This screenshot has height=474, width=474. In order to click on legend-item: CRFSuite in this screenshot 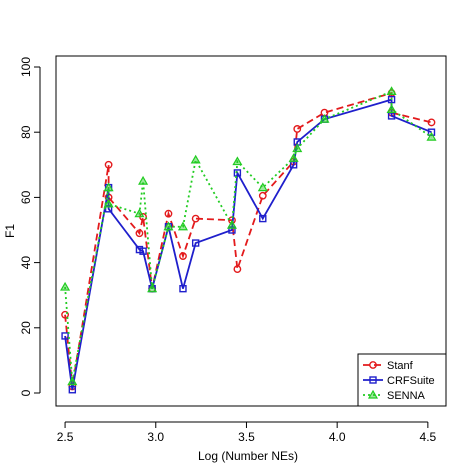, I will do `click(399, 381)`.